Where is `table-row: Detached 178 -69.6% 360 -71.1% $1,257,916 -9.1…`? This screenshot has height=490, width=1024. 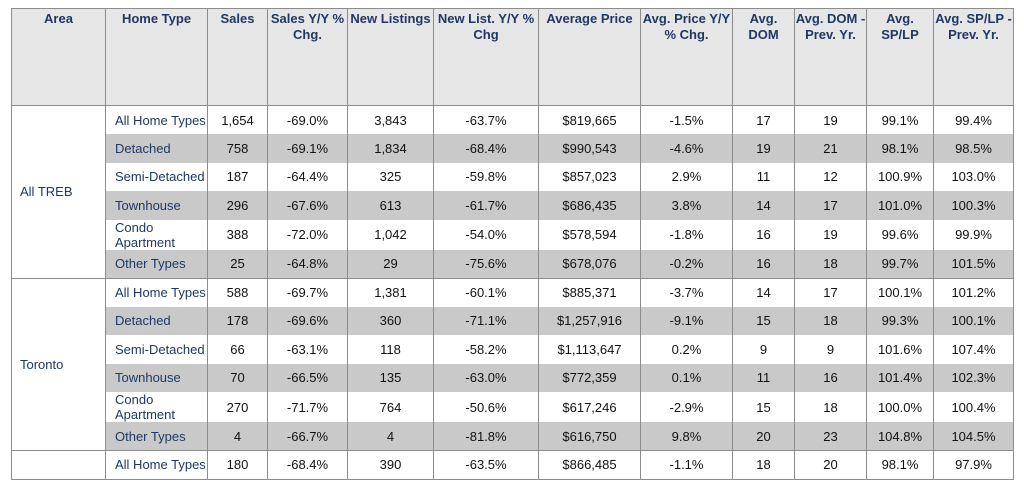 table-row: Detached 178 -69.6% 360 -71.1% $1,257,916 -9.1… is located at coordinates (513, 320).